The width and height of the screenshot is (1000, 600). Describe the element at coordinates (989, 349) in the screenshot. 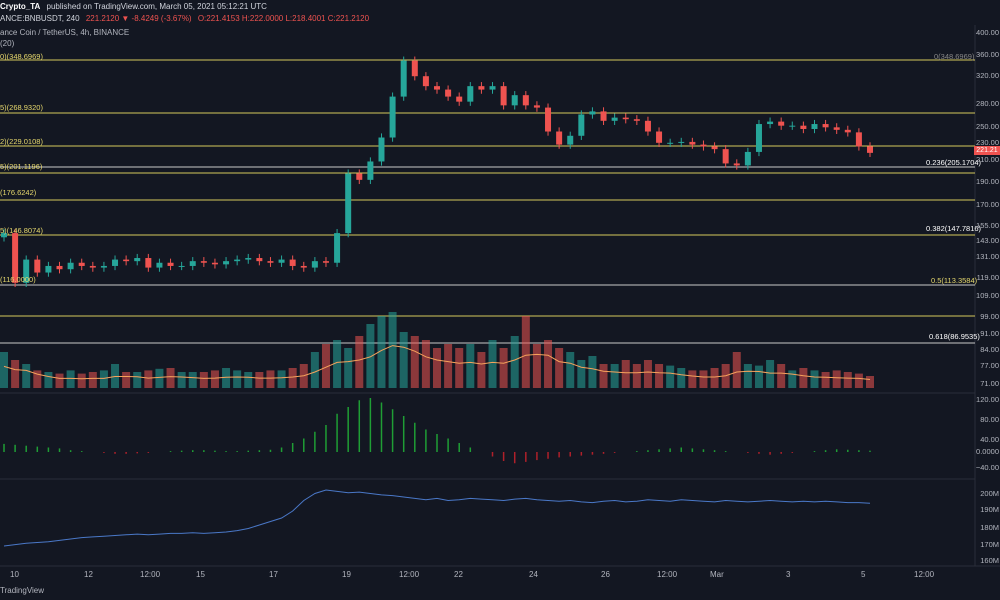

I see `price-axis-tick: 84.00` at that location.